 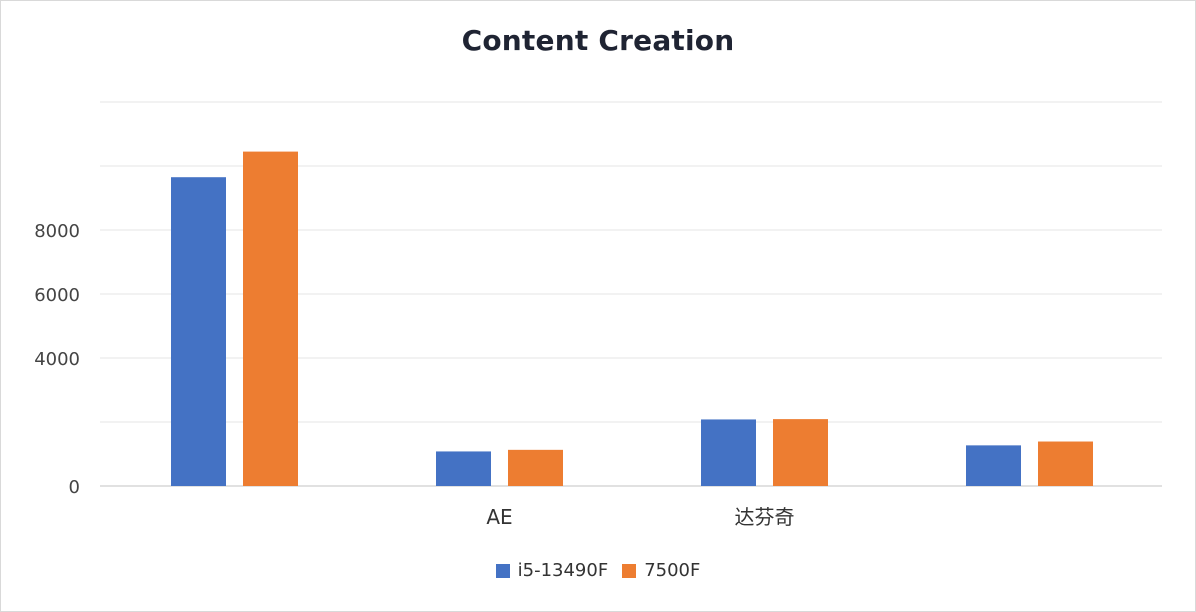 What do you see at coordinates (598, 40) in the screenshot?
I see `chart-title: Content Creation` at bounding box center [598, 40].